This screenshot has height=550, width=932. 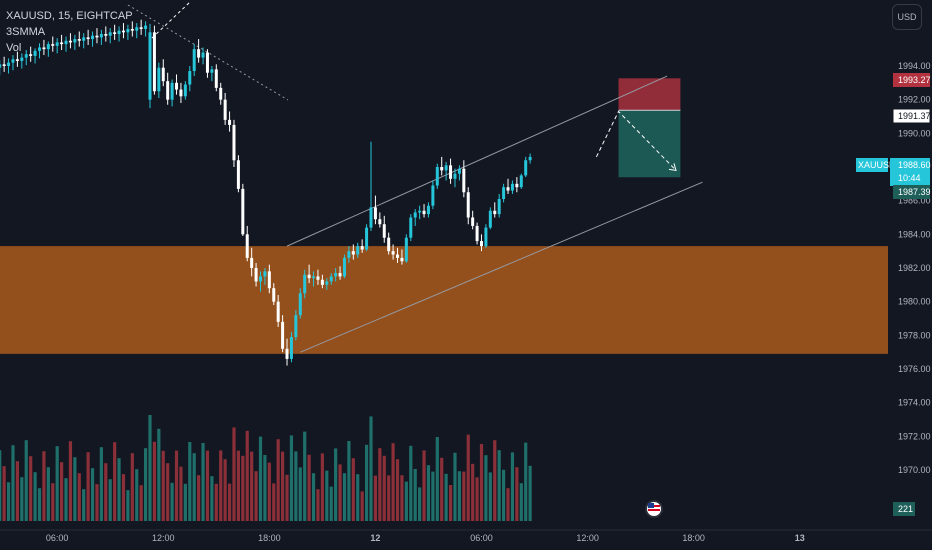 What do you see at coordinates (466, 536) in the screenshot?
I see `time-axis: 06:00 12:00 18:00 12 06:00 12:00 18:00 13` at bounding box center [466, 536].